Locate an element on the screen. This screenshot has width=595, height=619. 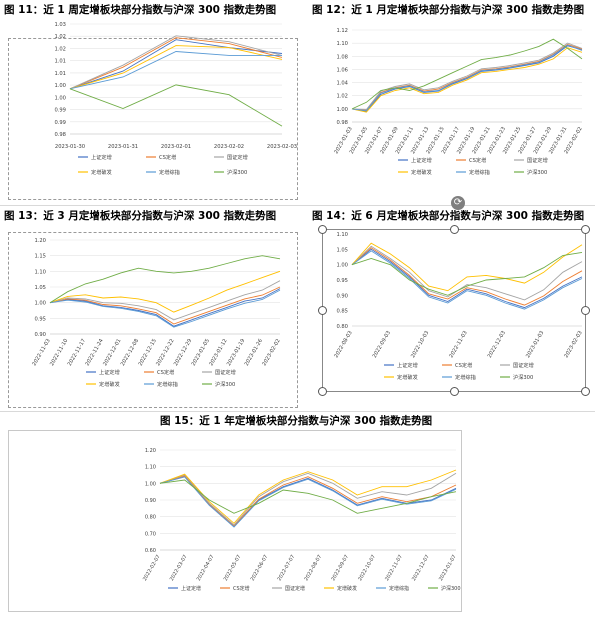
y-tick-label: 1.15 is located at coordinates (40, 257).